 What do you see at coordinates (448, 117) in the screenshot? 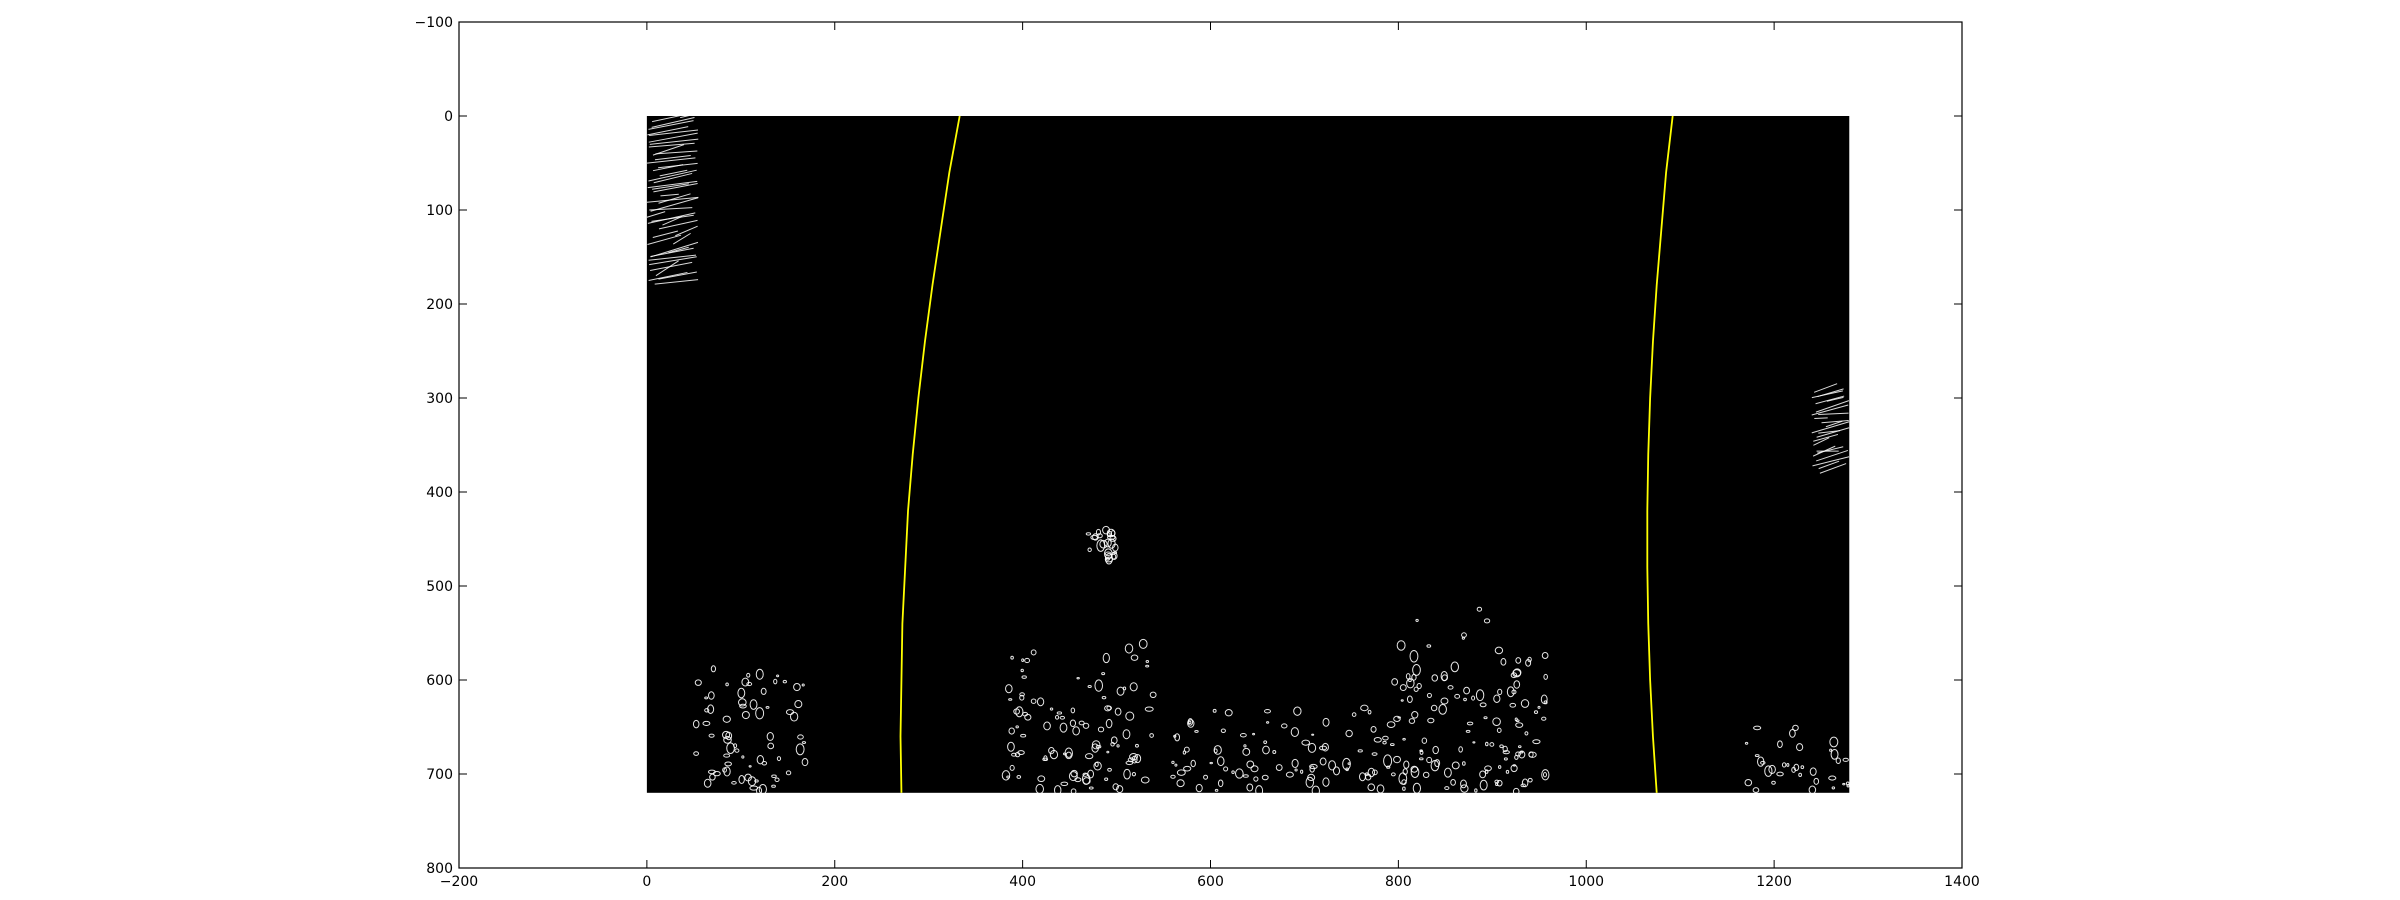
I see `y-tick-label: 0` at bounding box center [448, 117].